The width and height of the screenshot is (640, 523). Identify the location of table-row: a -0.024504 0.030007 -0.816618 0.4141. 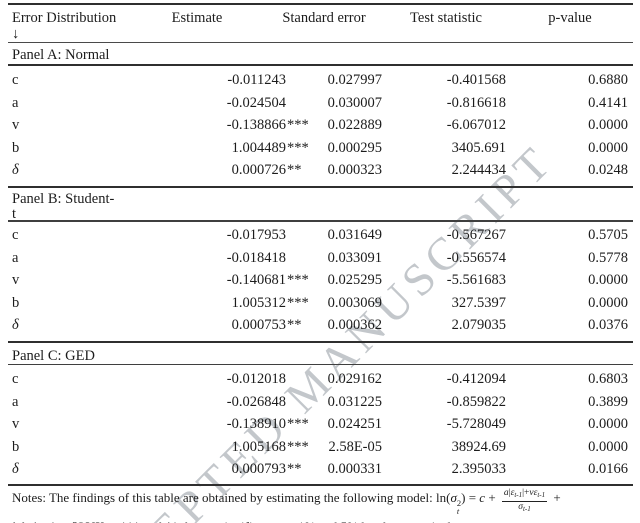
(320, 103).